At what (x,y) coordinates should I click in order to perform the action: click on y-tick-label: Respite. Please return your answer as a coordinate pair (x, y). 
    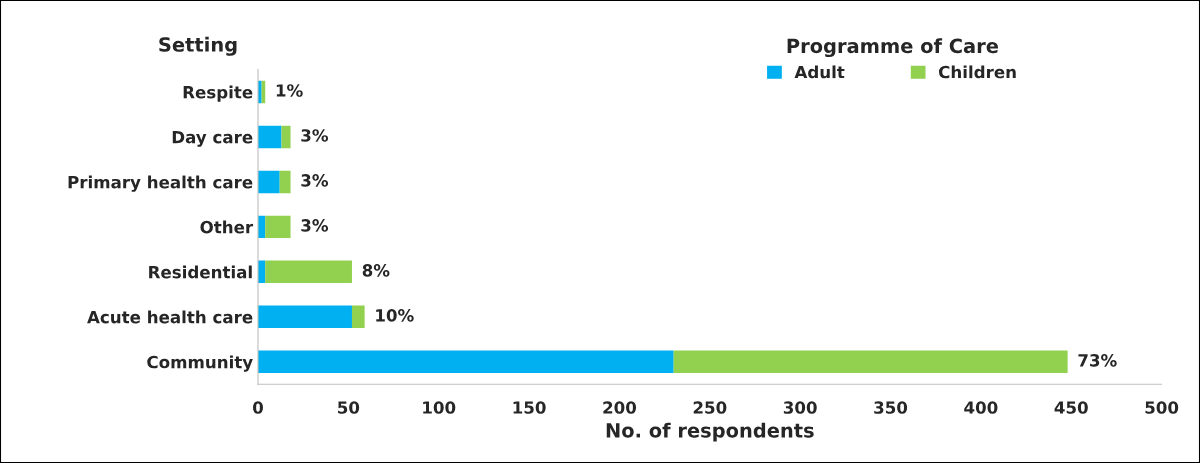
    Looking at the image, I should click on (218, 93).